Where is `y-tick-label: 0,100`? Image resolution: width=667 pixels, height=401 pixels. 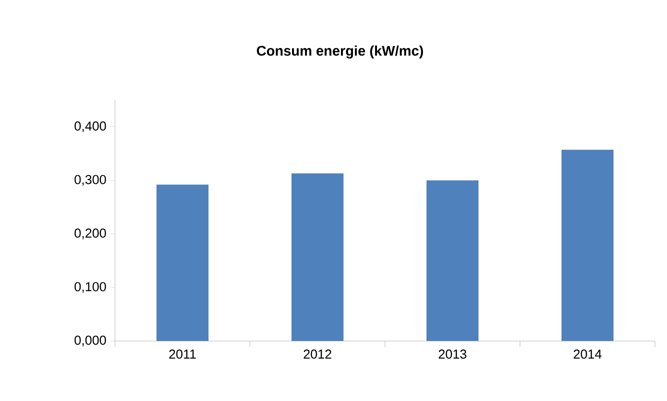 y-tick-label: 0,100 is located at coordinates (90, 287).